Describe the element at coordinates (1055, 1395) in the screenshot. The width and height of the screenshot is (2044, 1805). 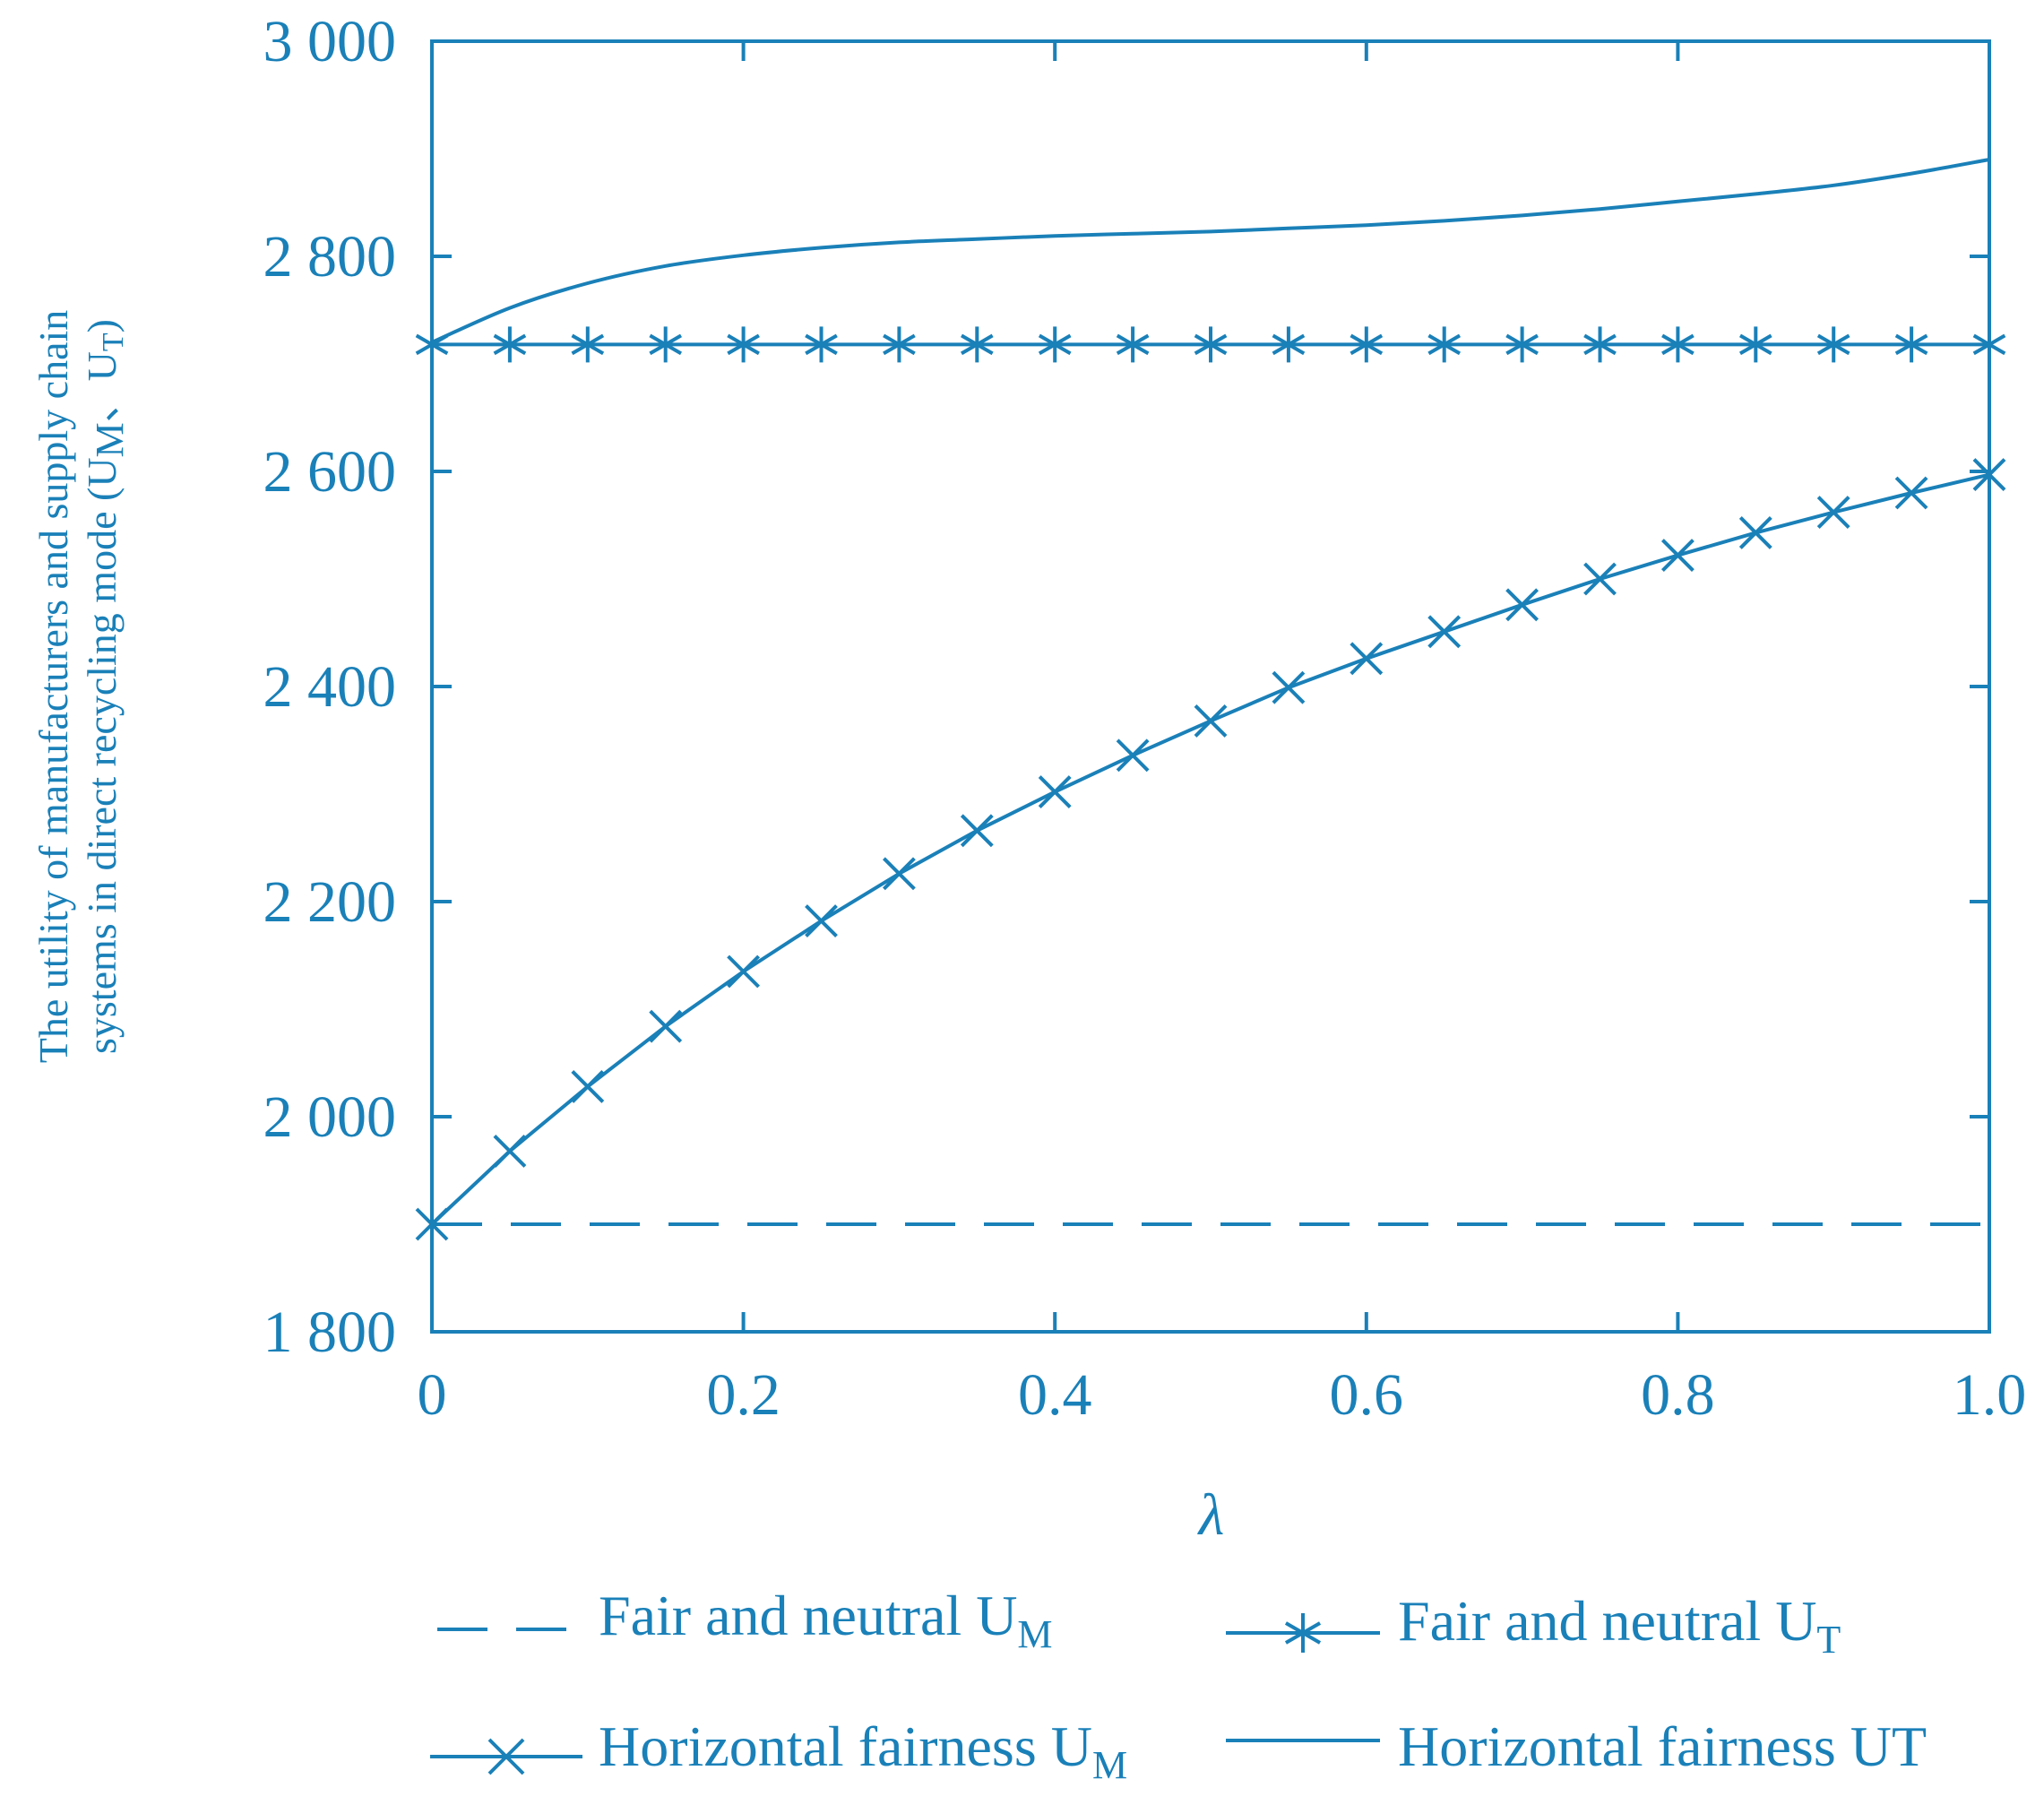
I see `x-tick-label: 0.4` at that location.